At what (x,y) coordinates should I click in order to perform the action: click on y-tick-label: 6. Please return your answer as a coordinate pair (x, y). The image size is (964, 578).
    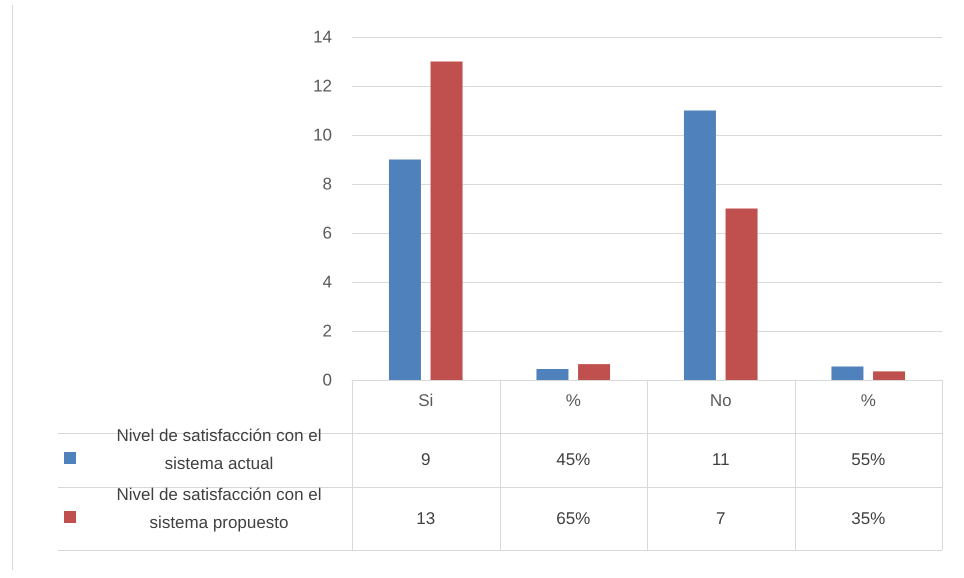
    Looking at the image, I should click on (327, 233).